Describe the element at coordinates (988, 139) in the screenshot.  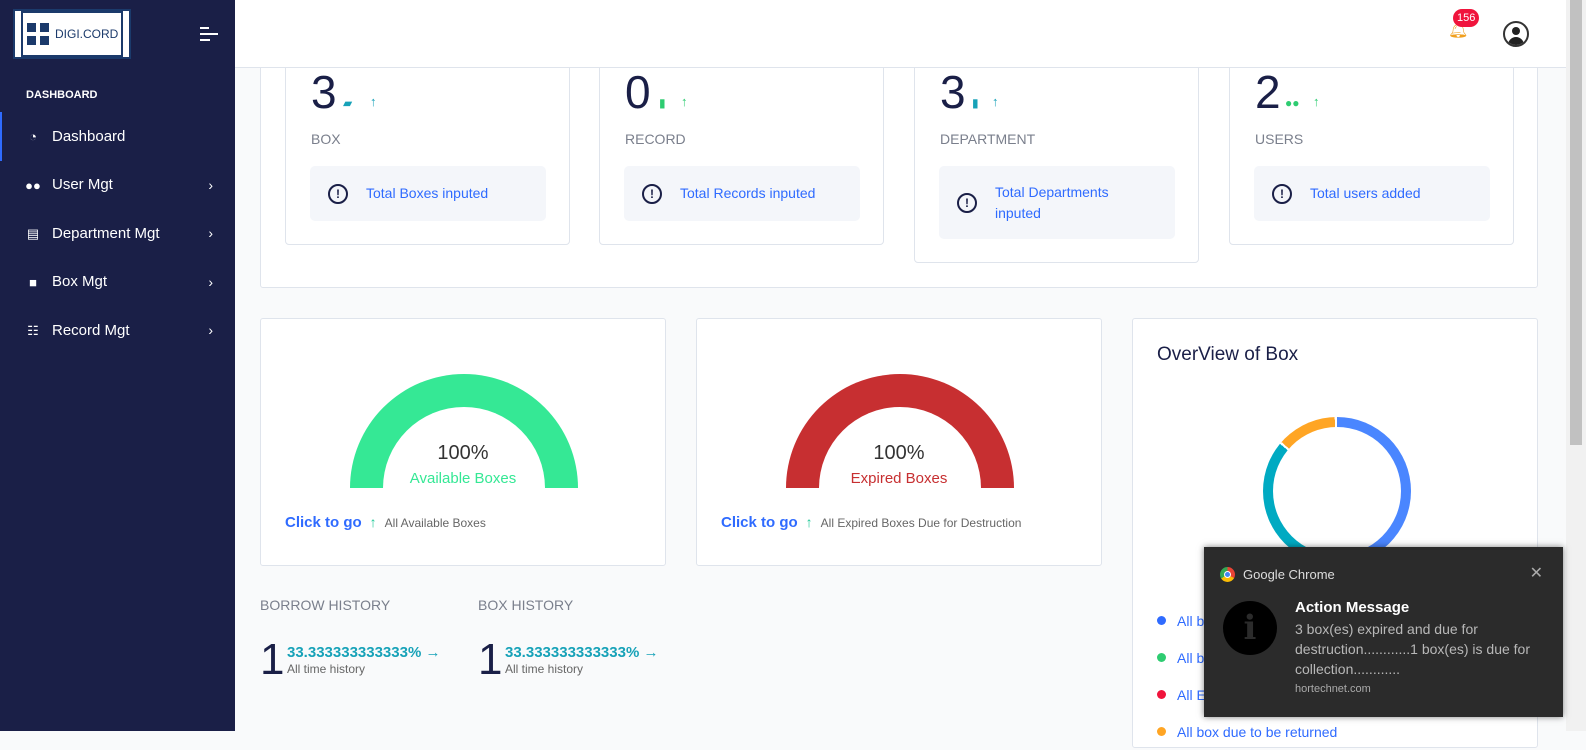
I see `stat-label: DEPARTMENT` at that location.